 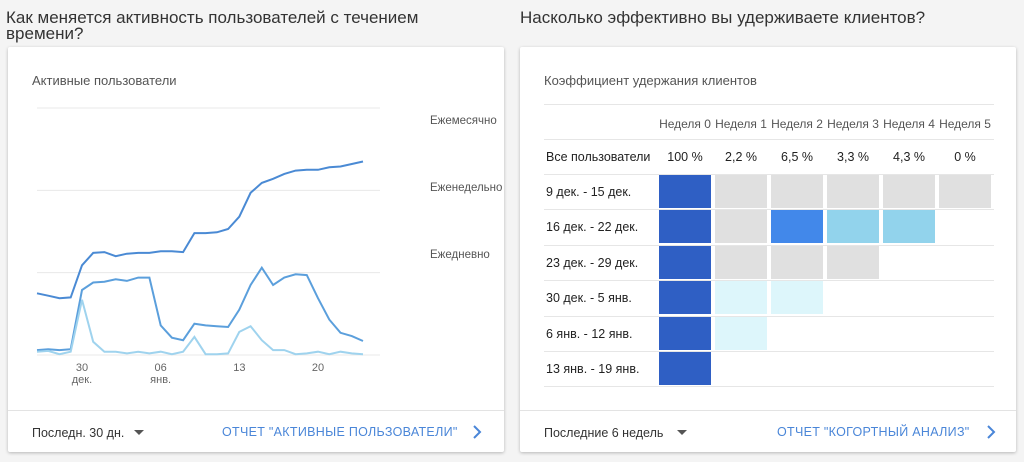 I want to click on column-header: Неделя 0, so click(x=685, y=124).